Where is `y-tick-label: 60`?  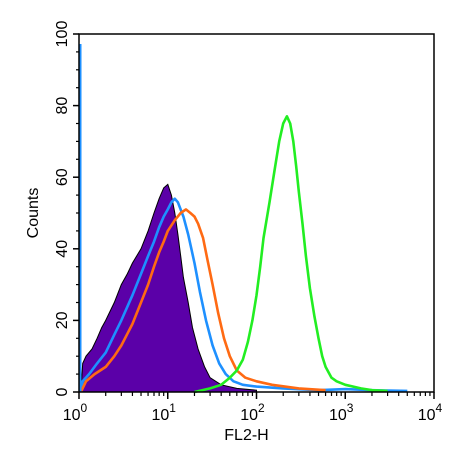
y-tick-label: 60 is located at coordinates (62, 177).